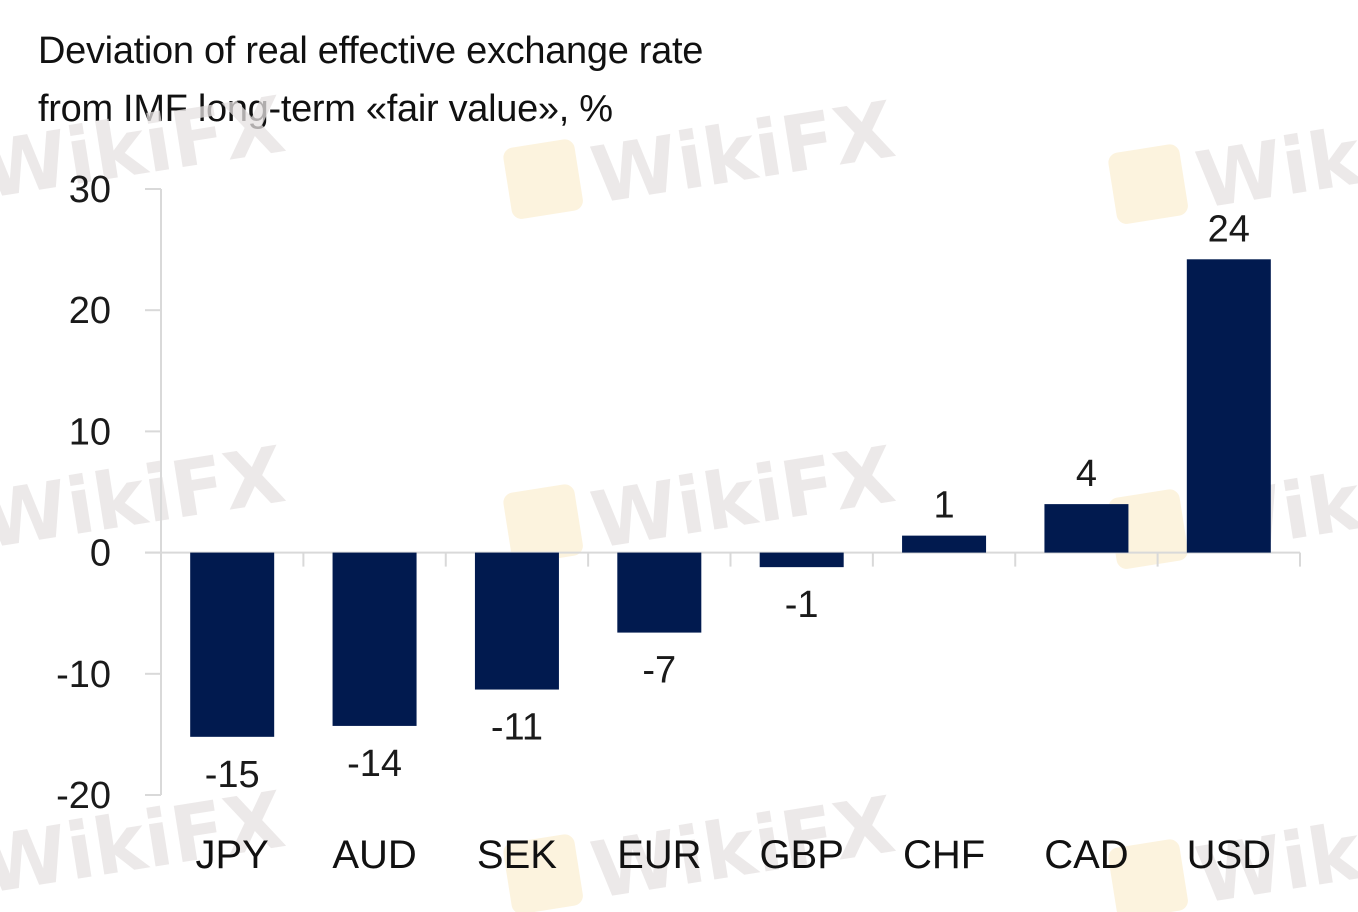 Image resolution: width=1358 pixels, height=912 pixels. I want to click on y-tick-label: -20, so click(83, 796).